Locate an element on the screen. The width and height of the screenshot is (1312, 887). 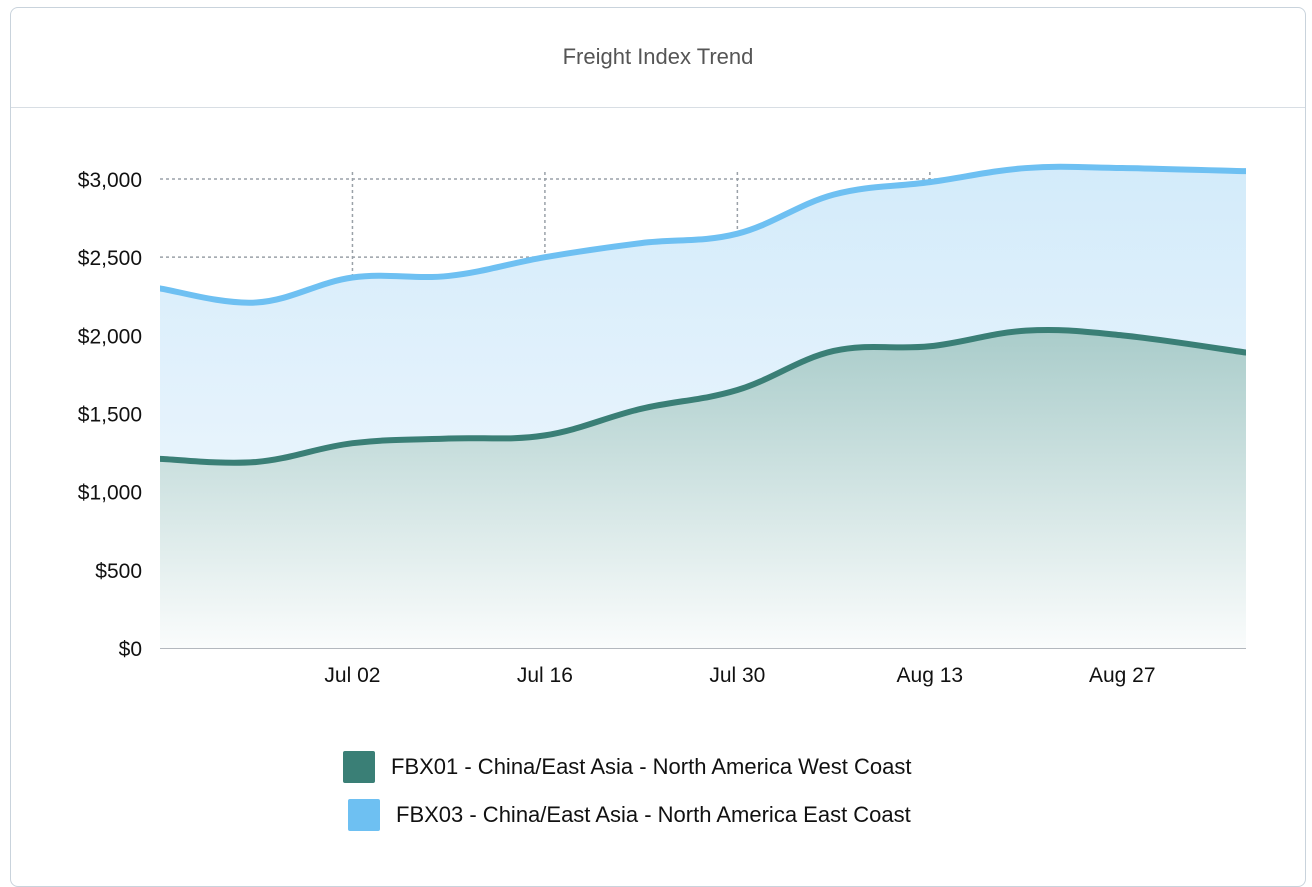
y-tick-label: $2,500 is located at coordinates (110, 258).